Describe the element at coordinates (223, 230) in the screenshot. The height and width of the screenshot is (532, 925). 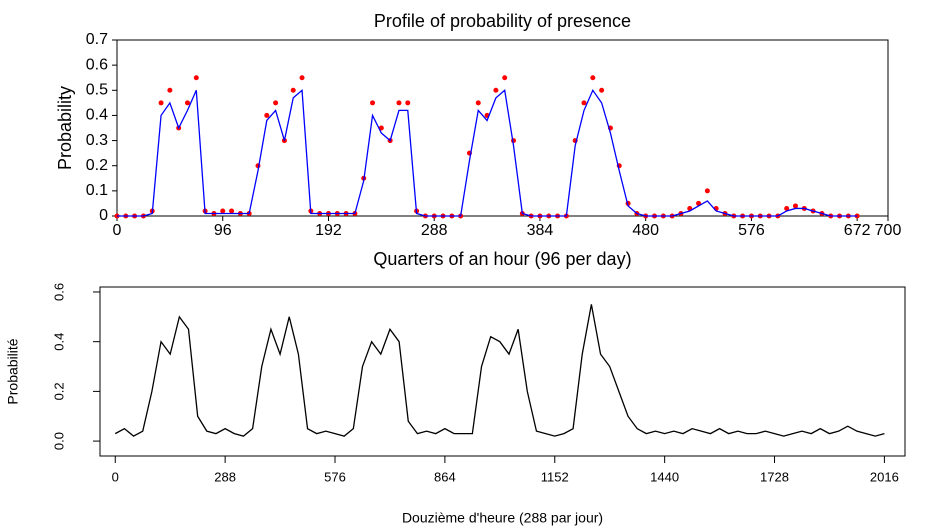
I see `x-tick-label: 96` at that location.